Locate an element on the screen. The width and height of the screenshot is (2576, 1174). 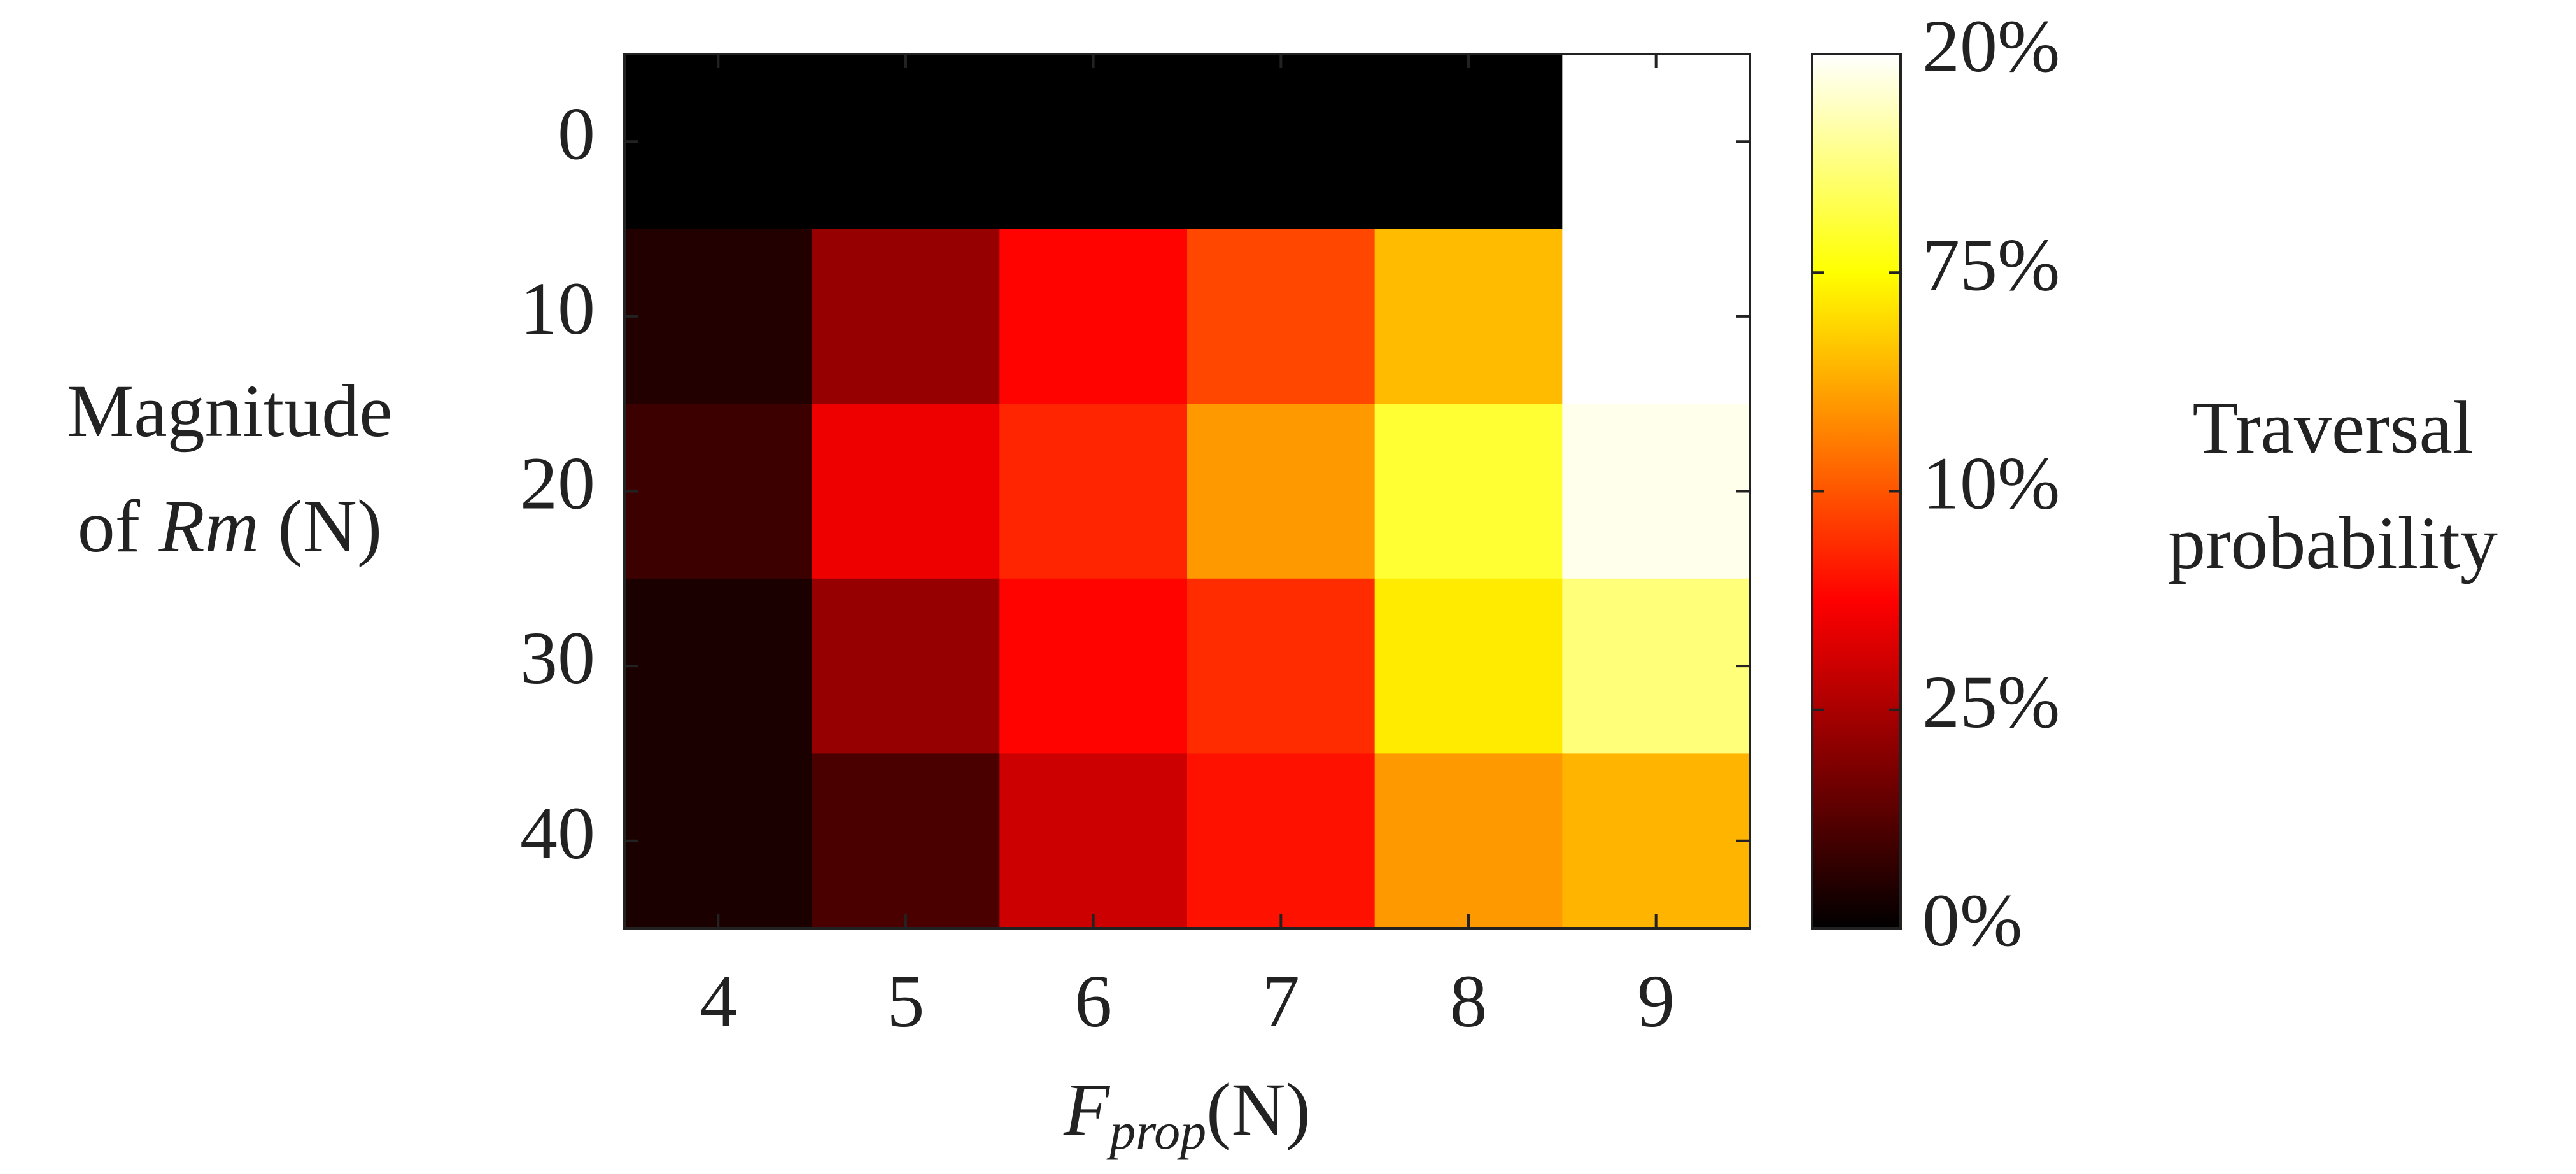
x-tick-label: 4 is located at coordinates (719, 1001).